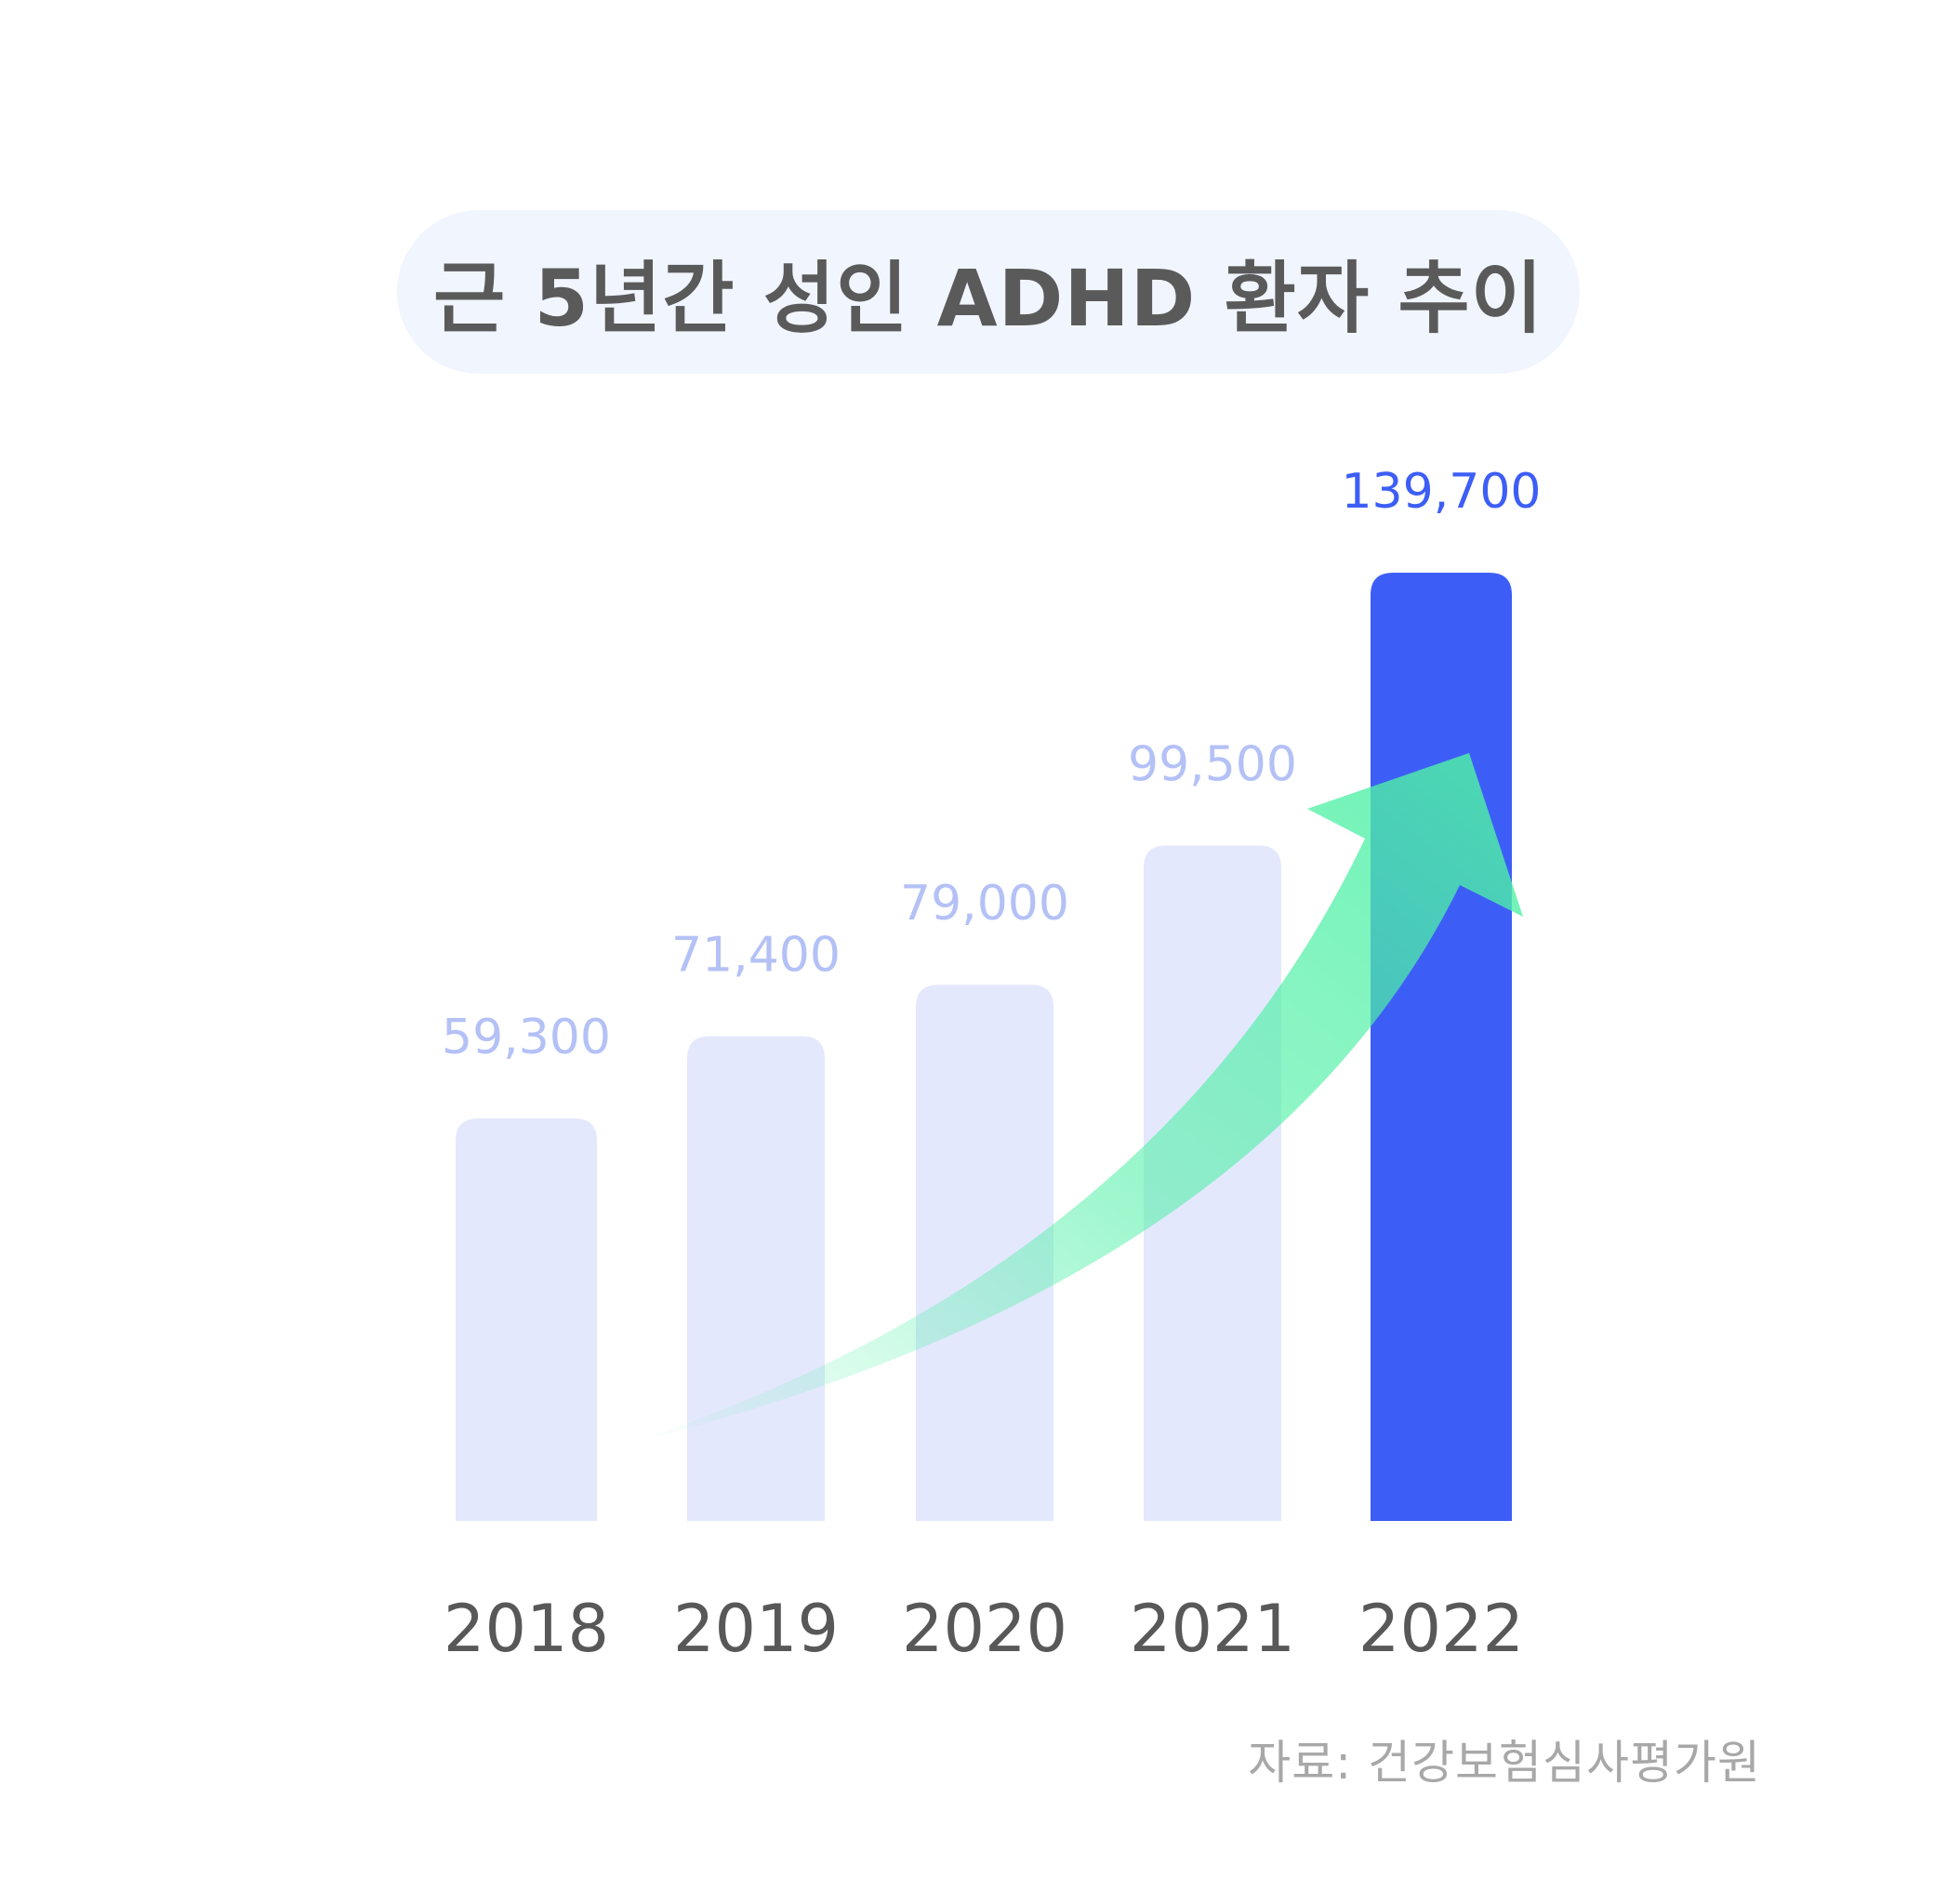 The image size is (1934, 1904). What do you see at coordinates (985, 1629) in the screenshot?
I see `year-label-2020: 2020` at bounding box center [985, 1629].